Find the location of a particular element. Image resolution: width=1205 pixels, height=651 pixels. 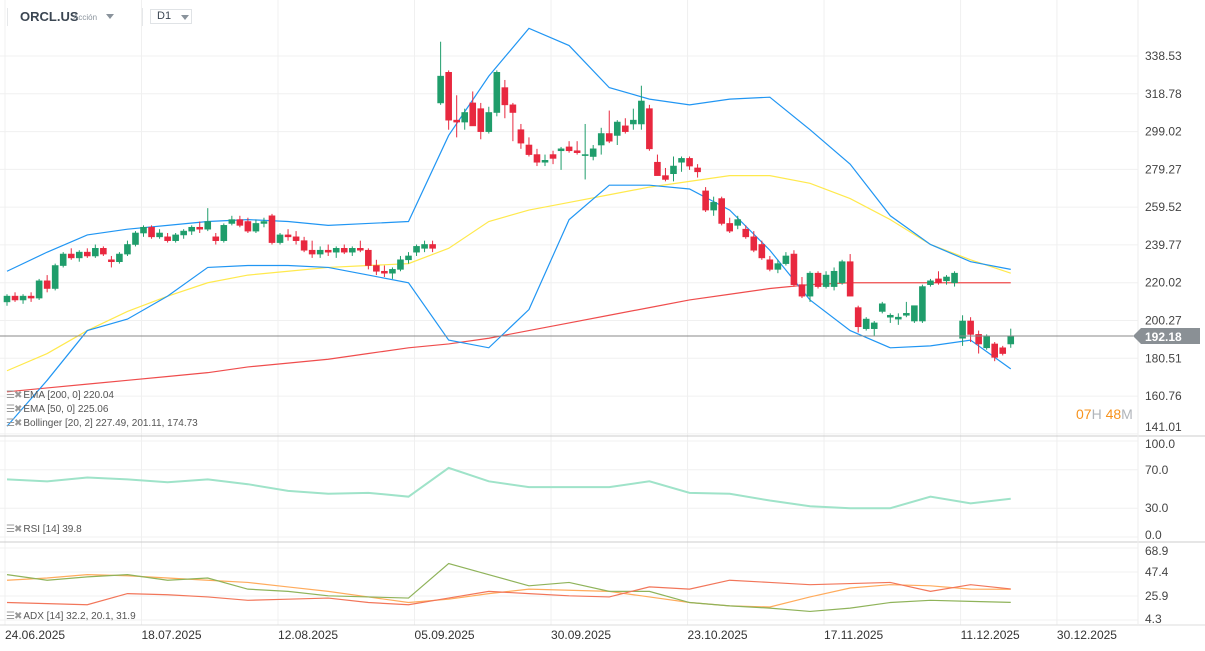

rsi-tick-label: 100.0 is located at coordinates (1160, 444).